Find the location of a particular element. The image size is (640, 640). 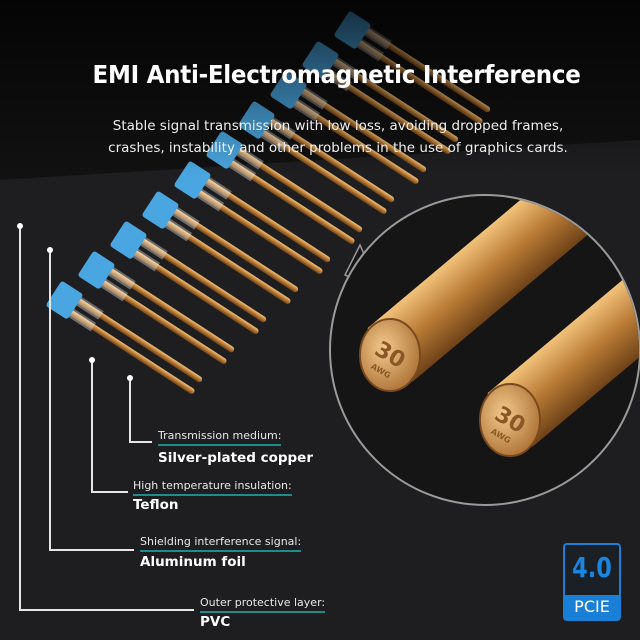

page-title: EMI Anti-Electromagnetic Interference is located at coordinates (336, 74).